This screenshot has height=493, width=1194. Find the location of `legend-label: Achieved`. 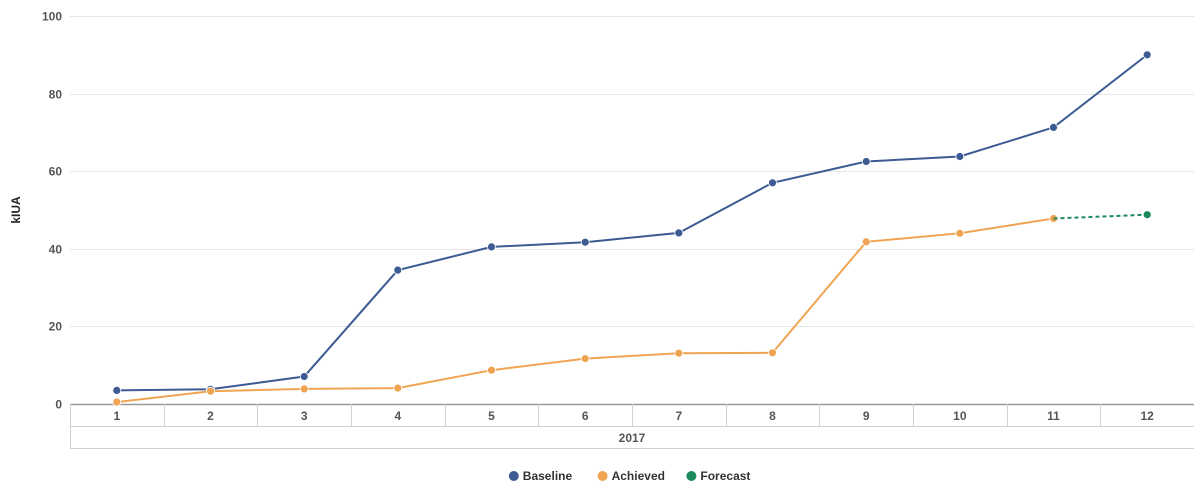

legend-label: Achieved is located at coordinates (638, 476).